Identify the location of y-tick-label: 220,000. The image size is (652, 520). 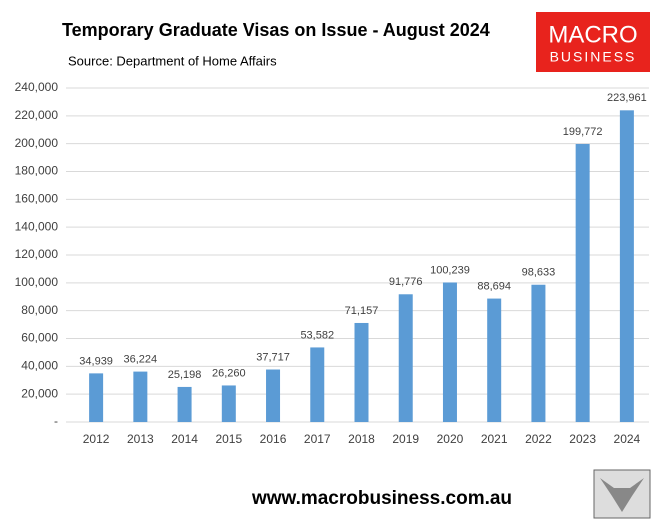
(37, 115).